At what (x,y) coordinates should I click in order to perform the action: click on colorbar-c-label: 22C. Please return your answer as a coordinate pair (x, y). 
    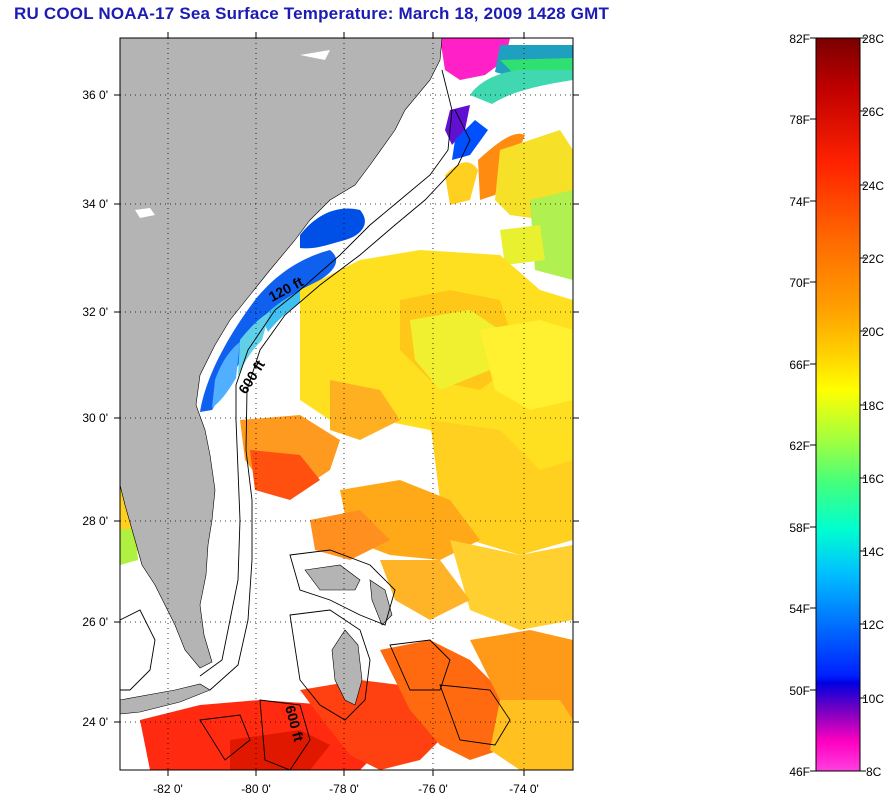
    Looking at the image, I should click on (873, 259).